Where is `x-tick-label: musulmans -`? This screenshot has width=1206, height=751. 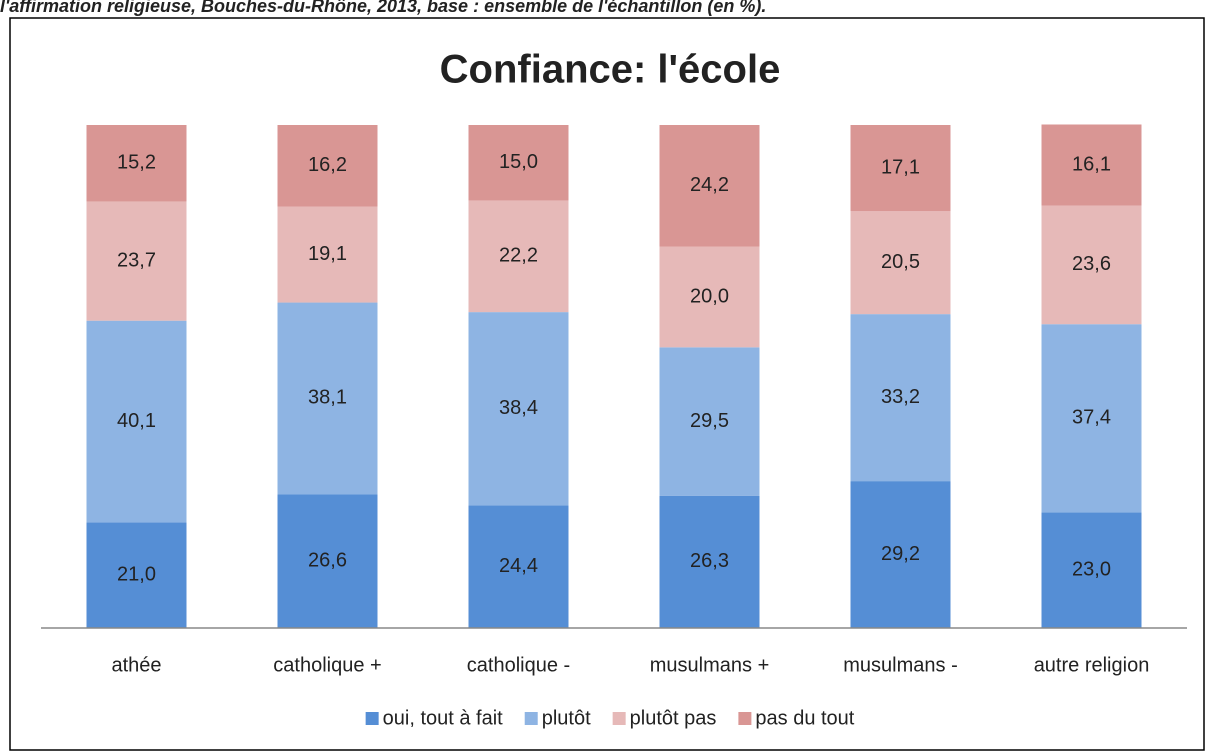 x-tick-label: musulmans - is located at coordinates (900, 665).